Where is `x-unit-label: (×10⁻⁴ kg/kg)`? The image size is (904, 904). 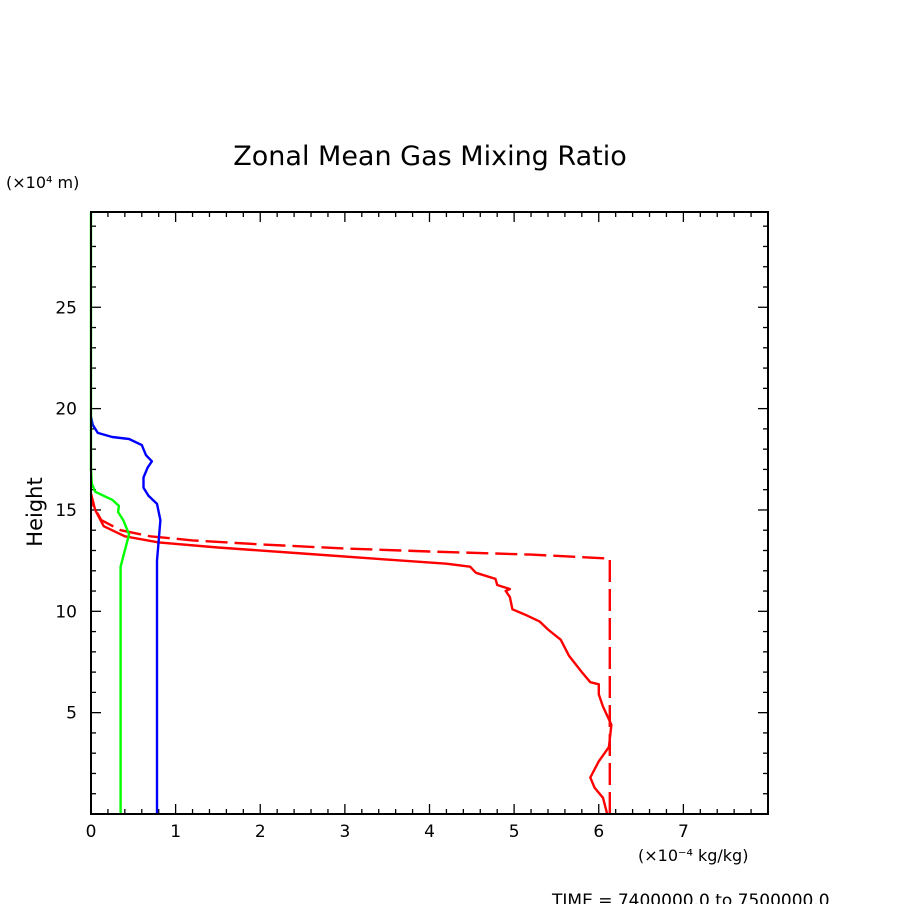 x-unit-label: (×10⁻⁴ kg/kg) is located at coordinates (693, 855).